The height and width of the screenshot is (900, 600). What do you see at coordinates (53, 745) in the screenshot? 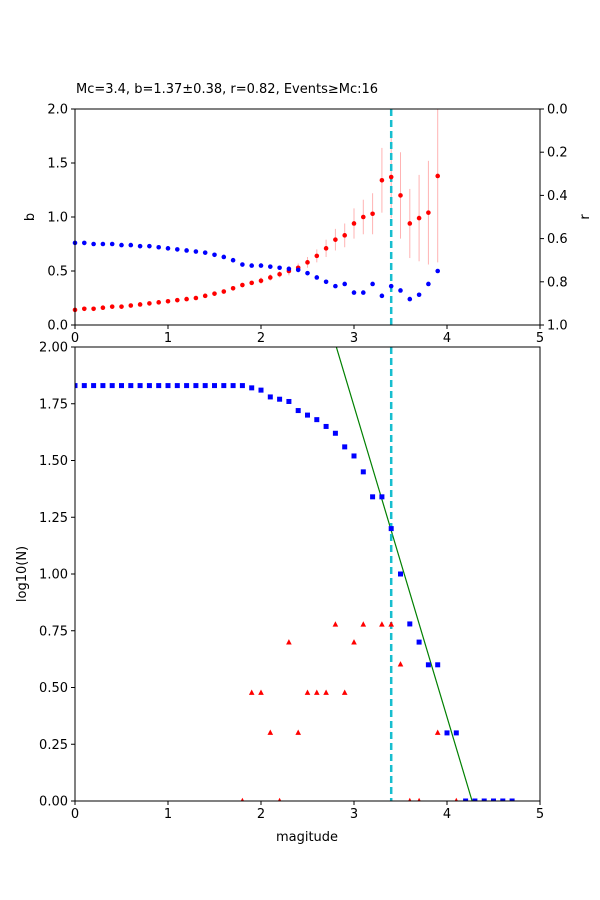
I see `bottom-y-tick-label: 0.25` at bounding box center [53, 745].